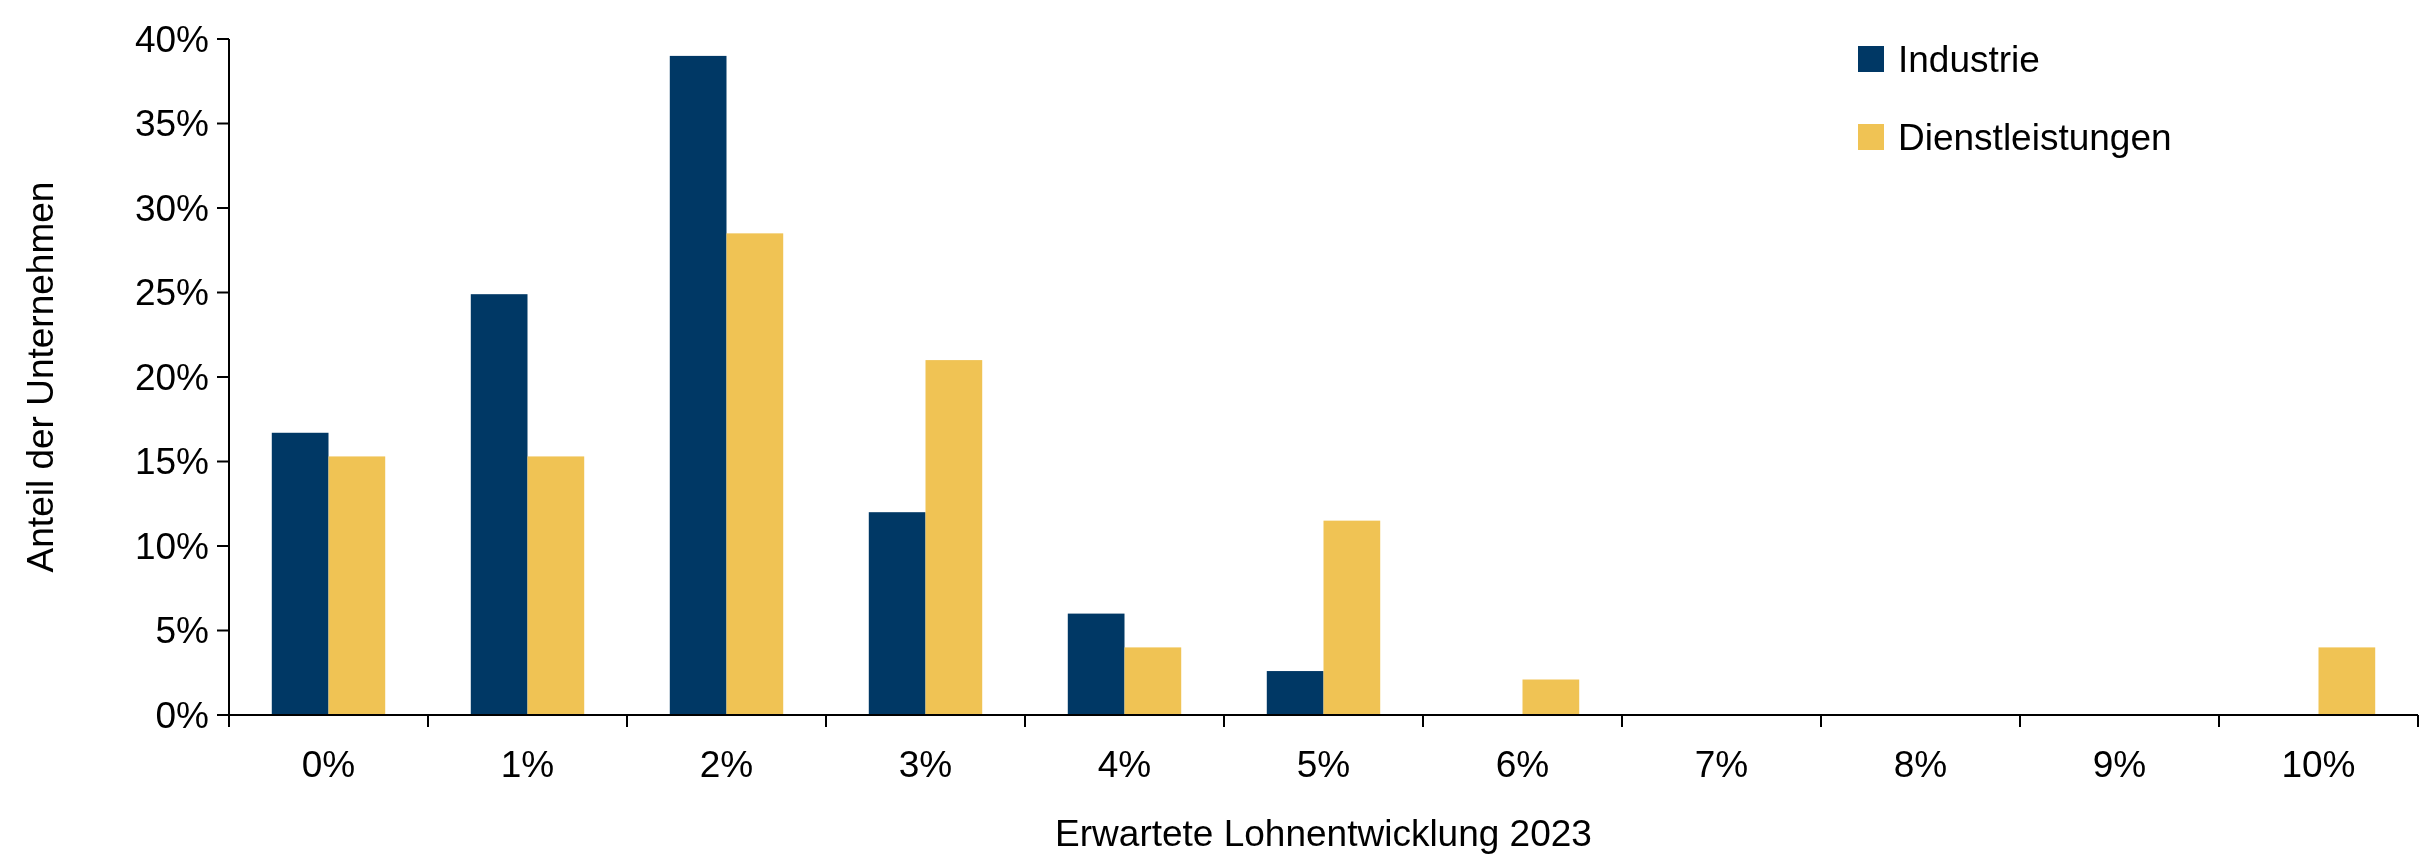  Describe the element at coordinates (171, 546) in the screenshot. I see `y-tick-label: 10%` at that location.